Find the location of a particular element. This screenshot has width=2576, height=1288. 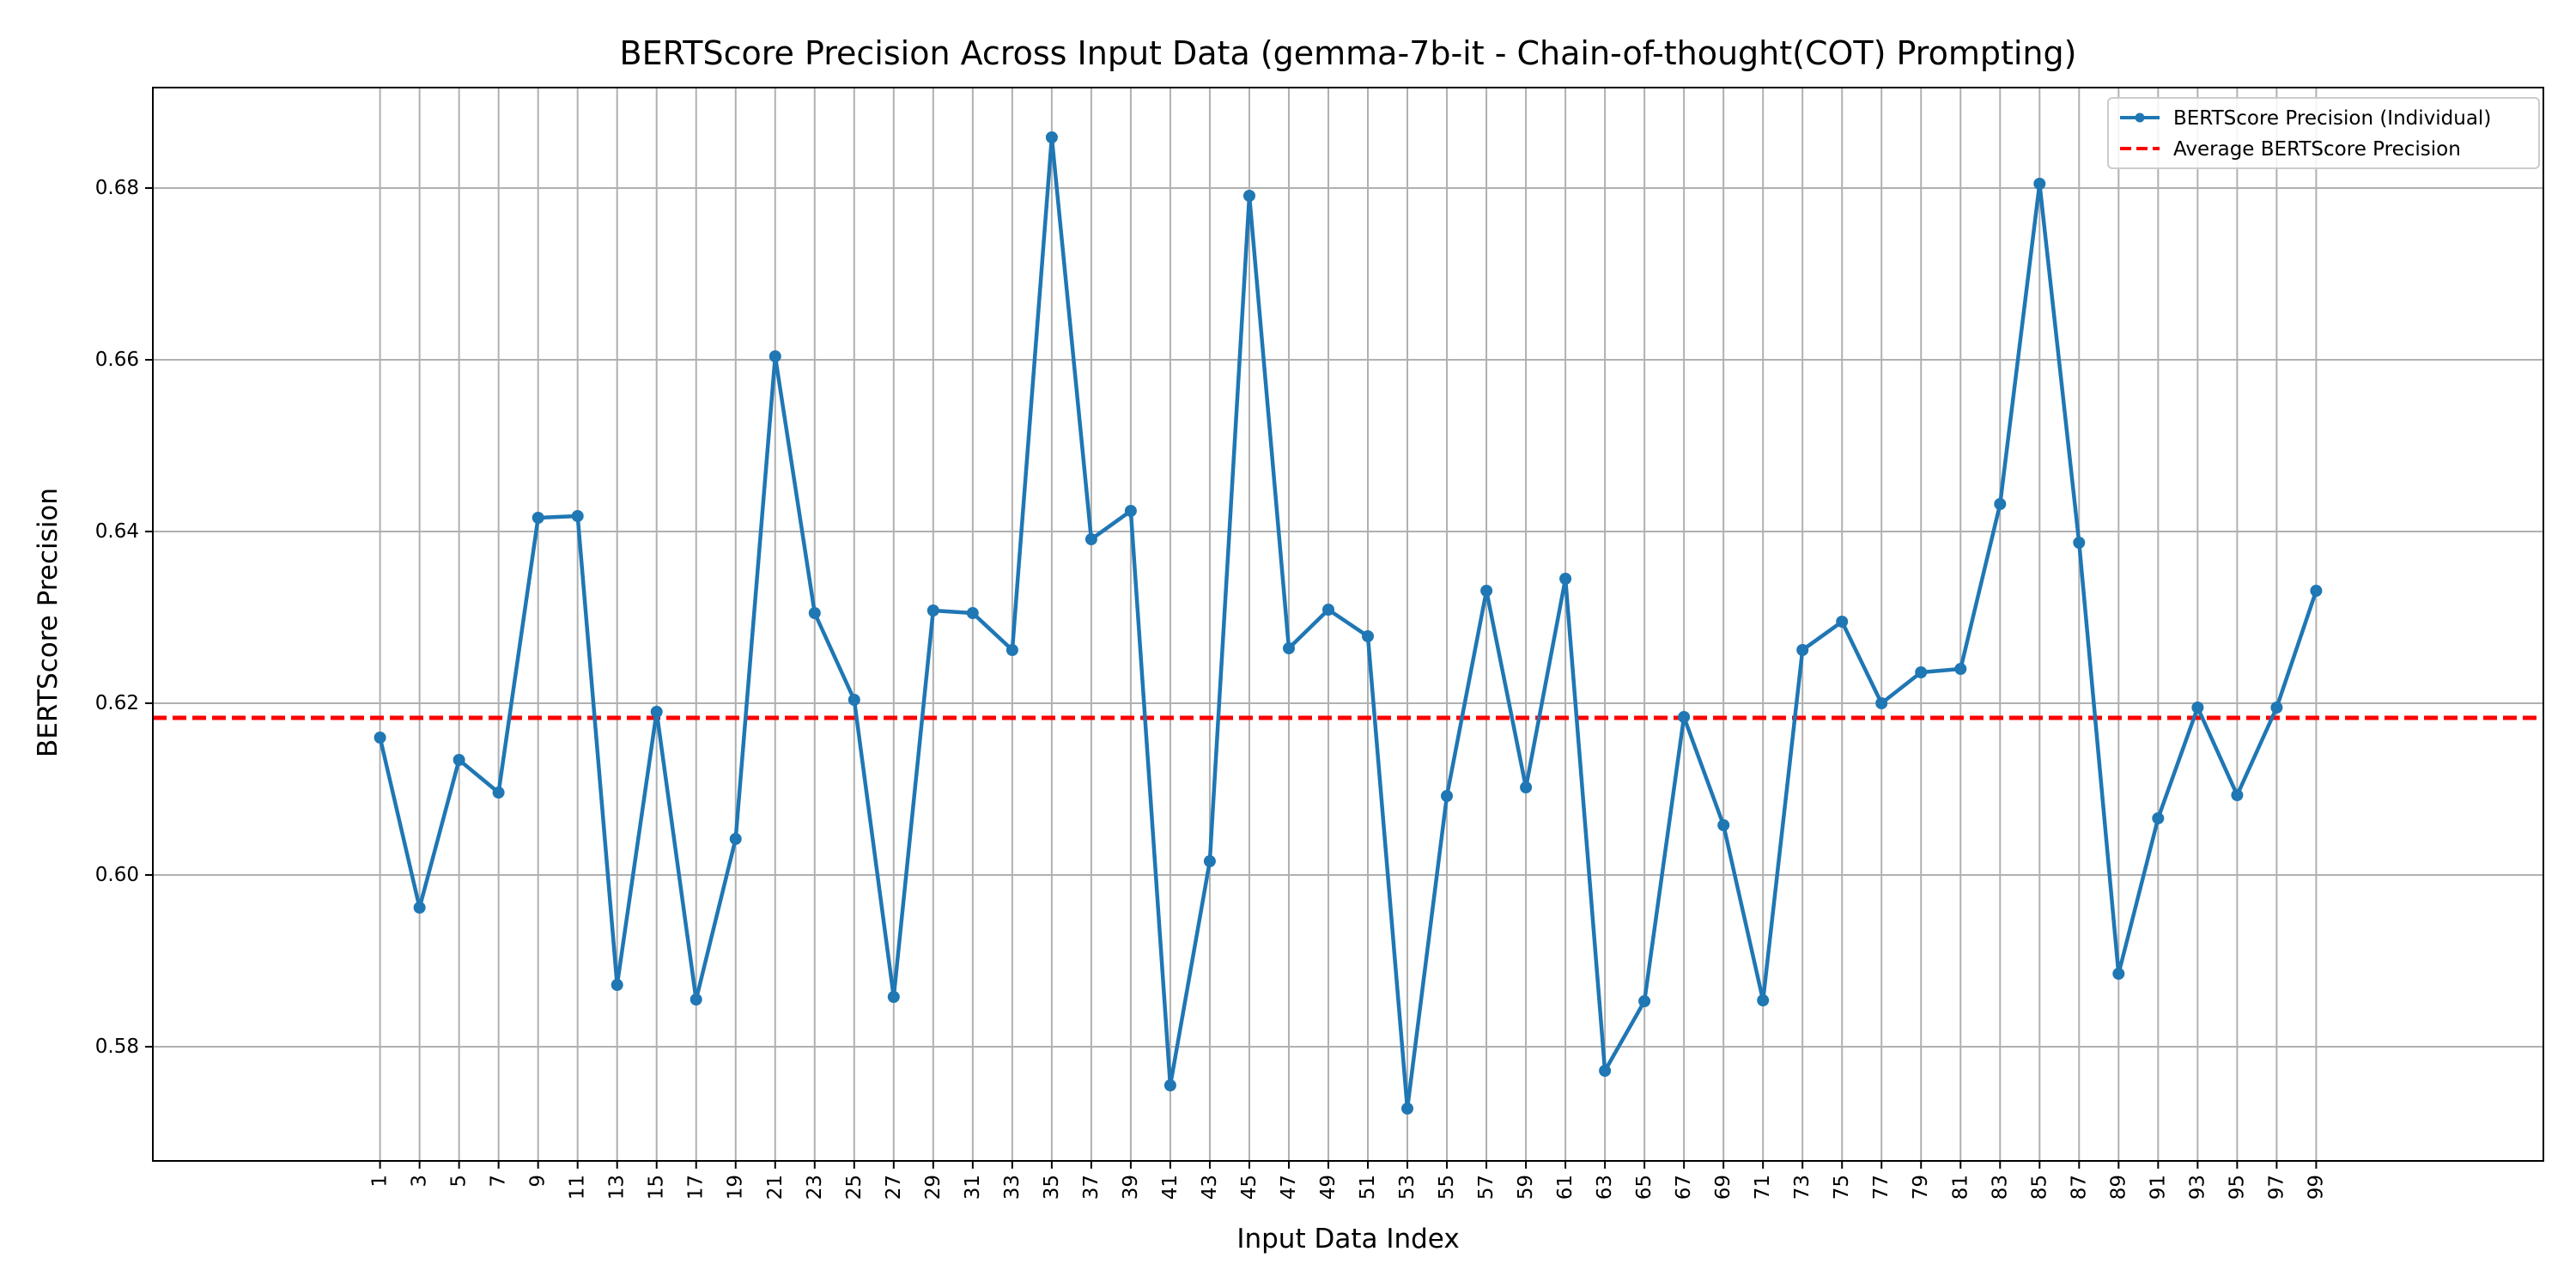

legend-series-label: BERTScore Precision (Individual) is located at coordinates (2332, 118).